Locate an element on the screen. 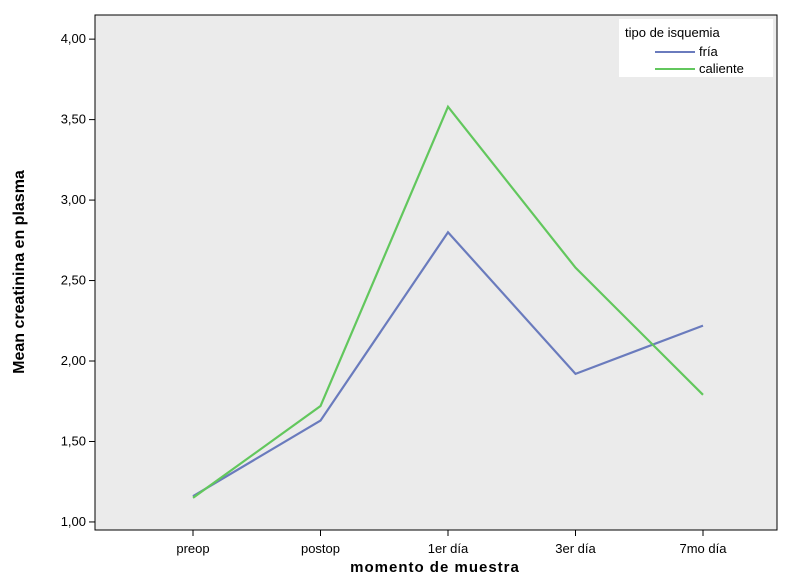 This screenshot has width=793, height=579. legend-title: tipo de isquemia is located at coordinates (672, 32).